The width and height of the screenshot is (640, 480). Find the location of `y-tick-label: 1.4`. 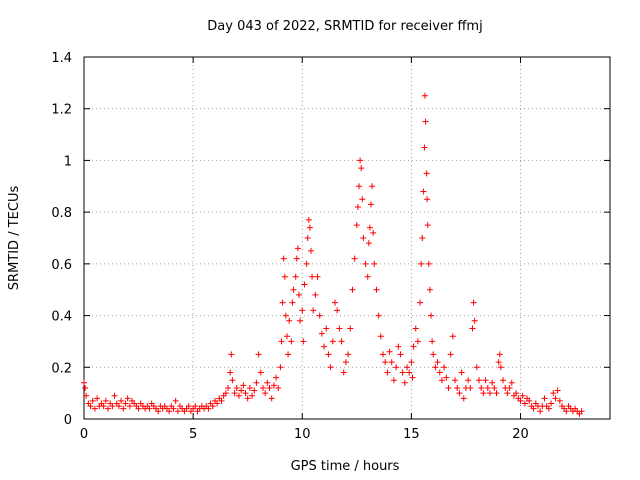

y-tick-label: 1.4 is located at coordinates (61, 58).